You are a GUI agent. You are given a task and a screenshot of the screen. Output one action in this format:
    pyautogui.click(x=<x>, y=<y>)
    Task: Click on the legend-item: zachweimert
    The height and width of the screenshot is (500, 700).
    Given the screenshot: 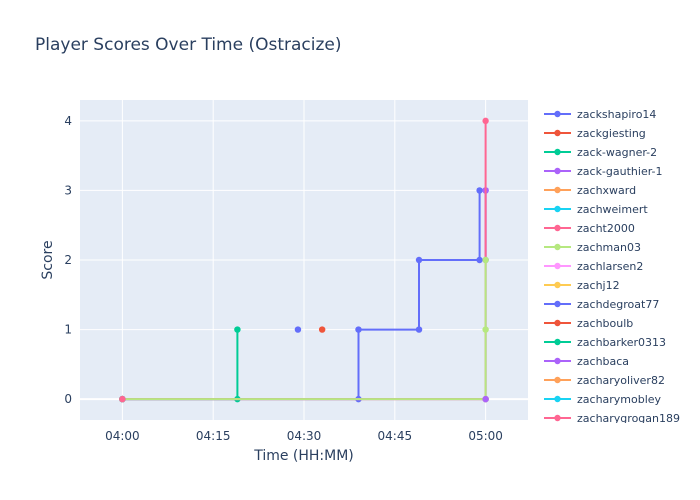 What is the action you would take?
    pyautogui.click(x=596, y=209)
    